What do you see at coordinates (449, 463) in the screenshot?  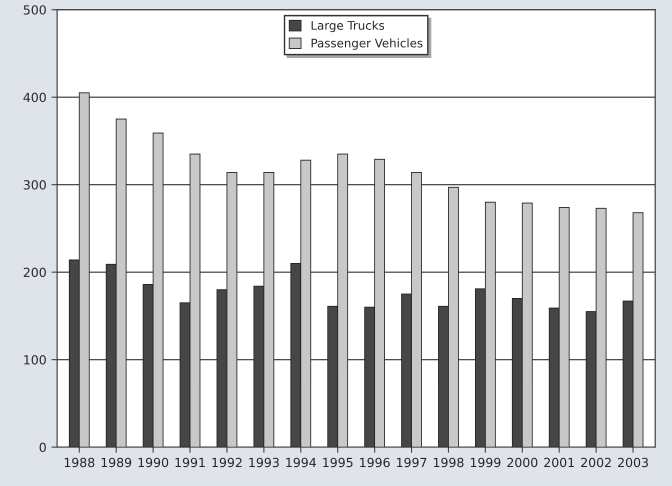 I see `x-tick-label: 1998` at bounding box center [449, 463].